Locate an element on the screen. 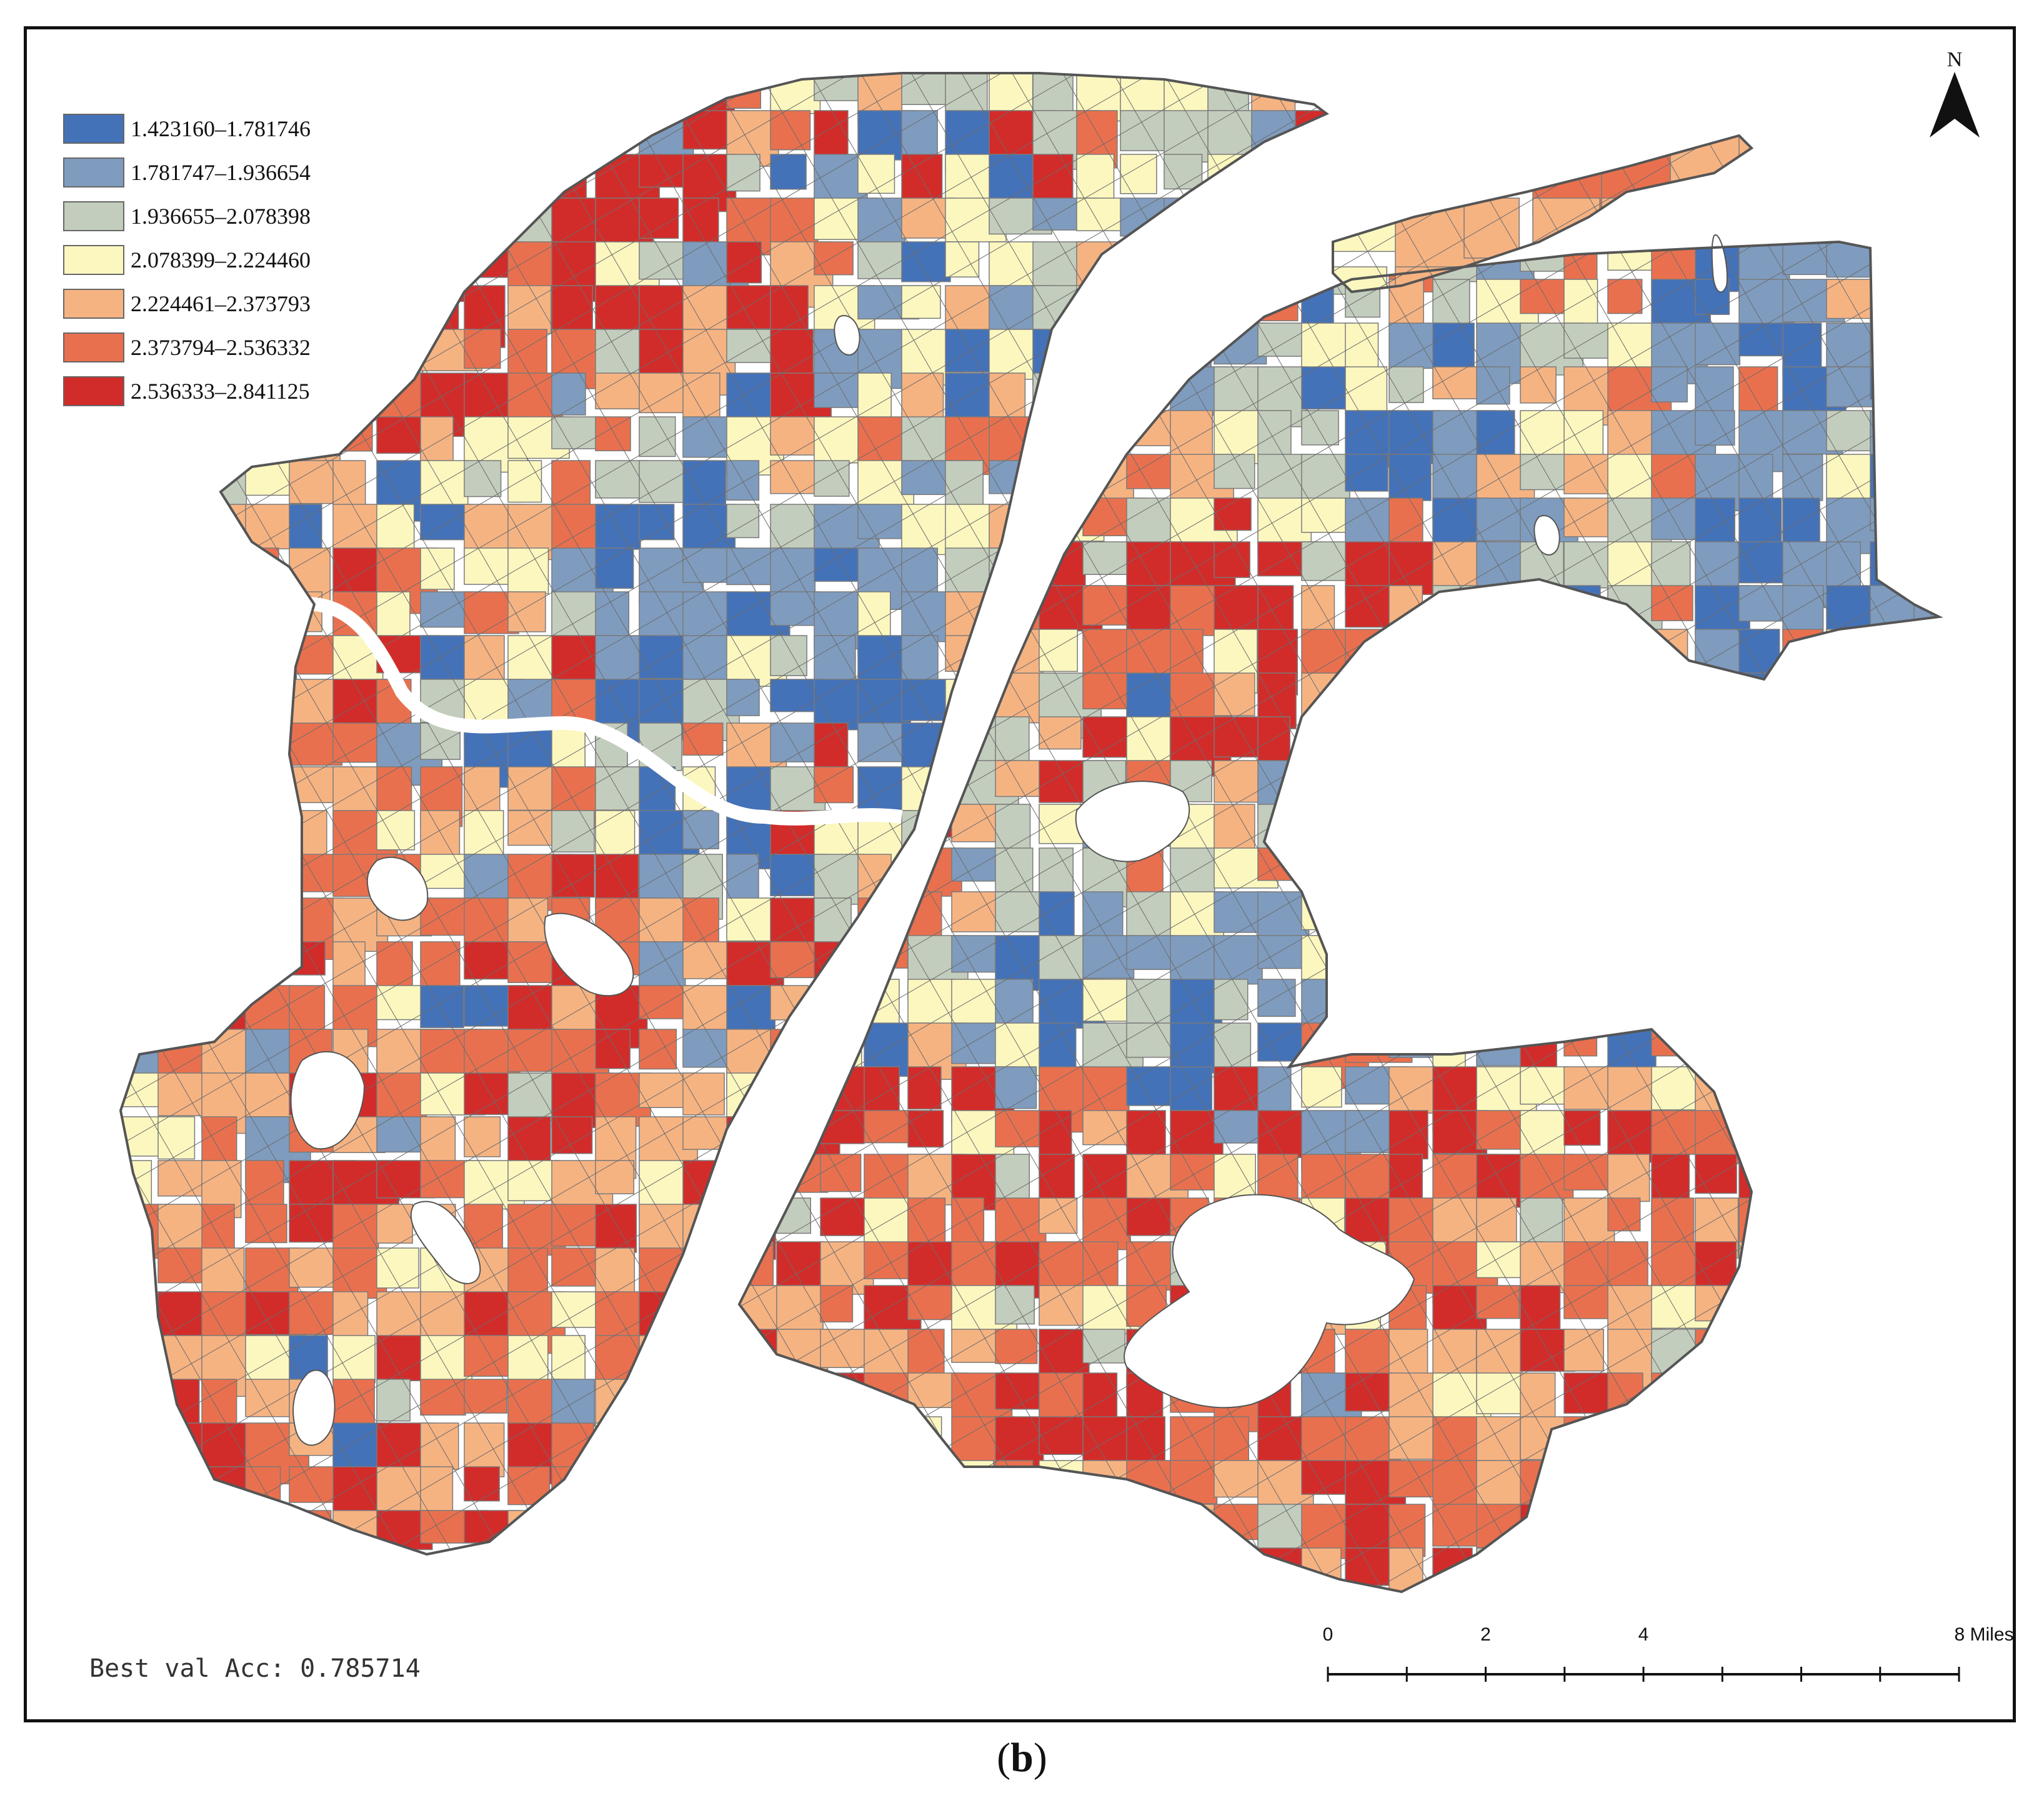  legend-item: 1.936655–2.078398 is located at coordinates (187, 216).